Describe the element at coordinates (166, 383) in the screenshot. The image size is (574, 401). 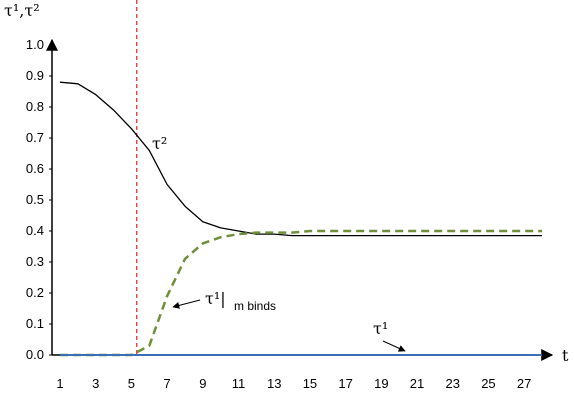
I see `x-tick-label: 7` at that location.